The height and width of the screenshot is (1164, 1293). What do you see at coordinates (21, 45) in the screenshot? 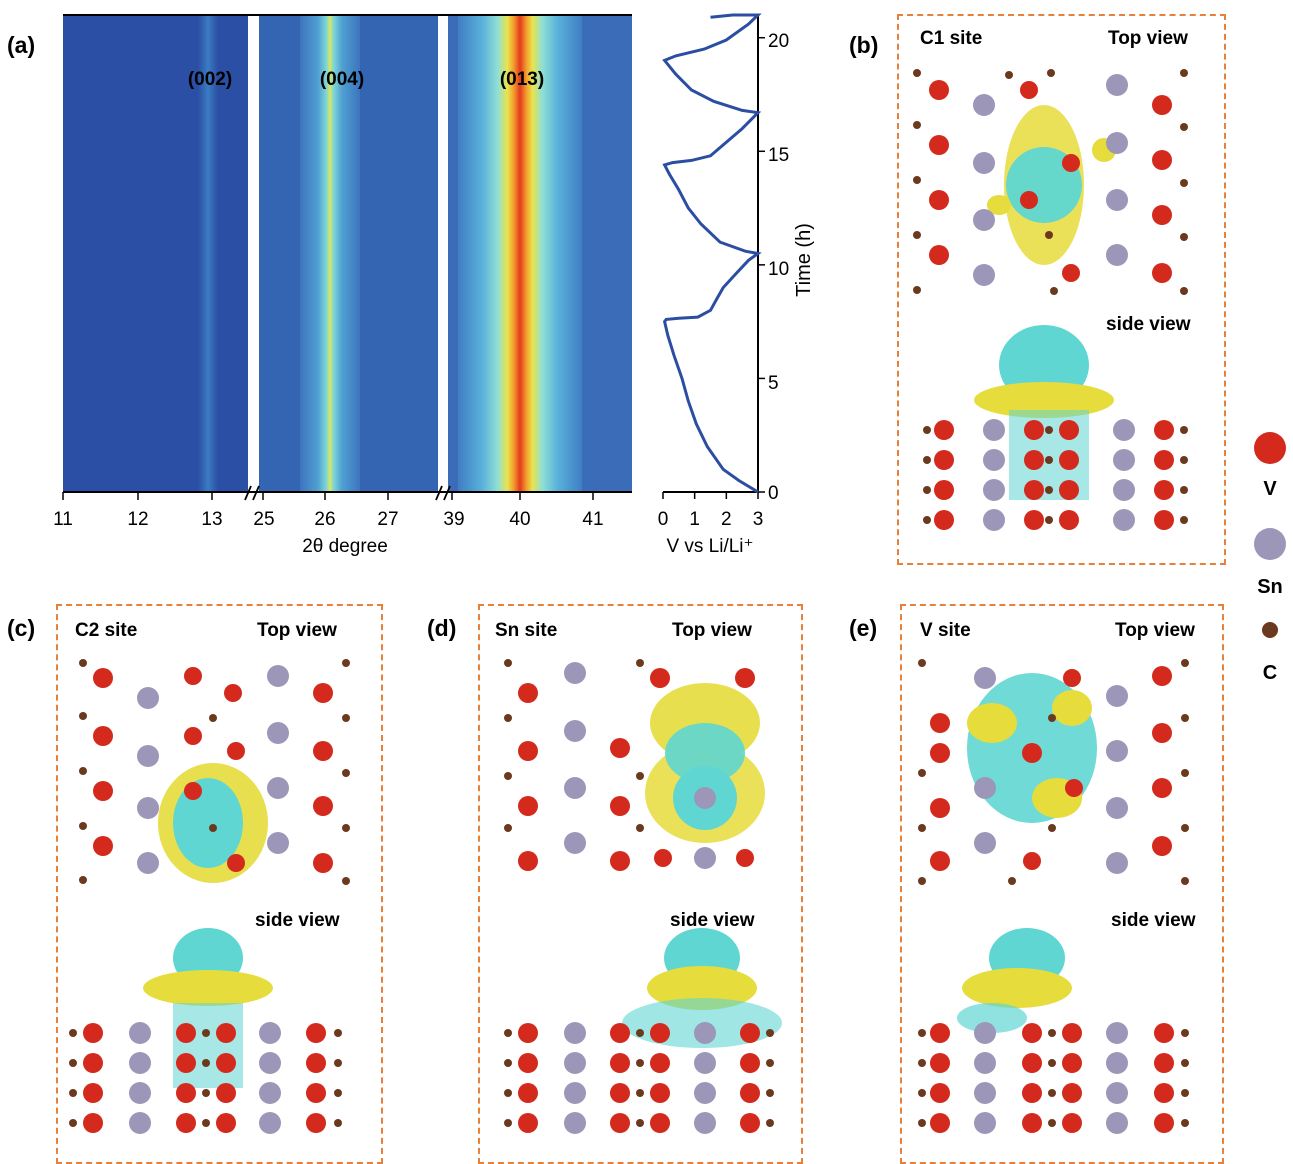
I see `panel-a-label: (a)` at bounding box center [21, 45].